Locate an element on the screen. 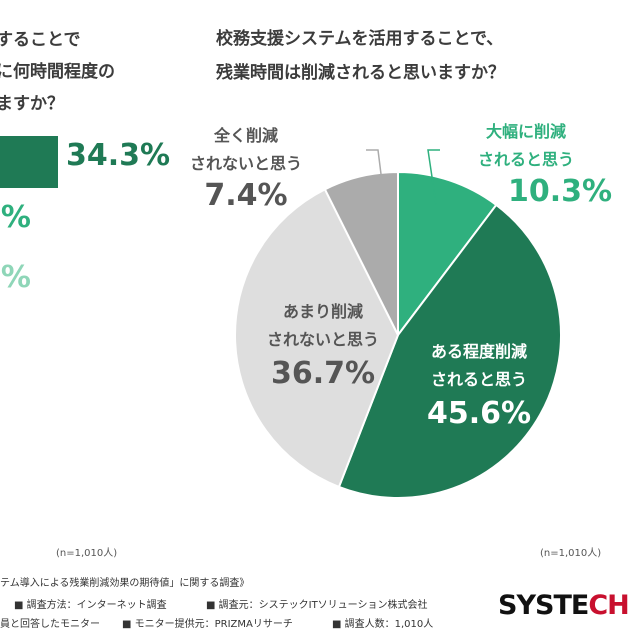 The image size is (640, 640). survey-count: ■ 調査人数：1,010人 is located at coordinates (383, 624).